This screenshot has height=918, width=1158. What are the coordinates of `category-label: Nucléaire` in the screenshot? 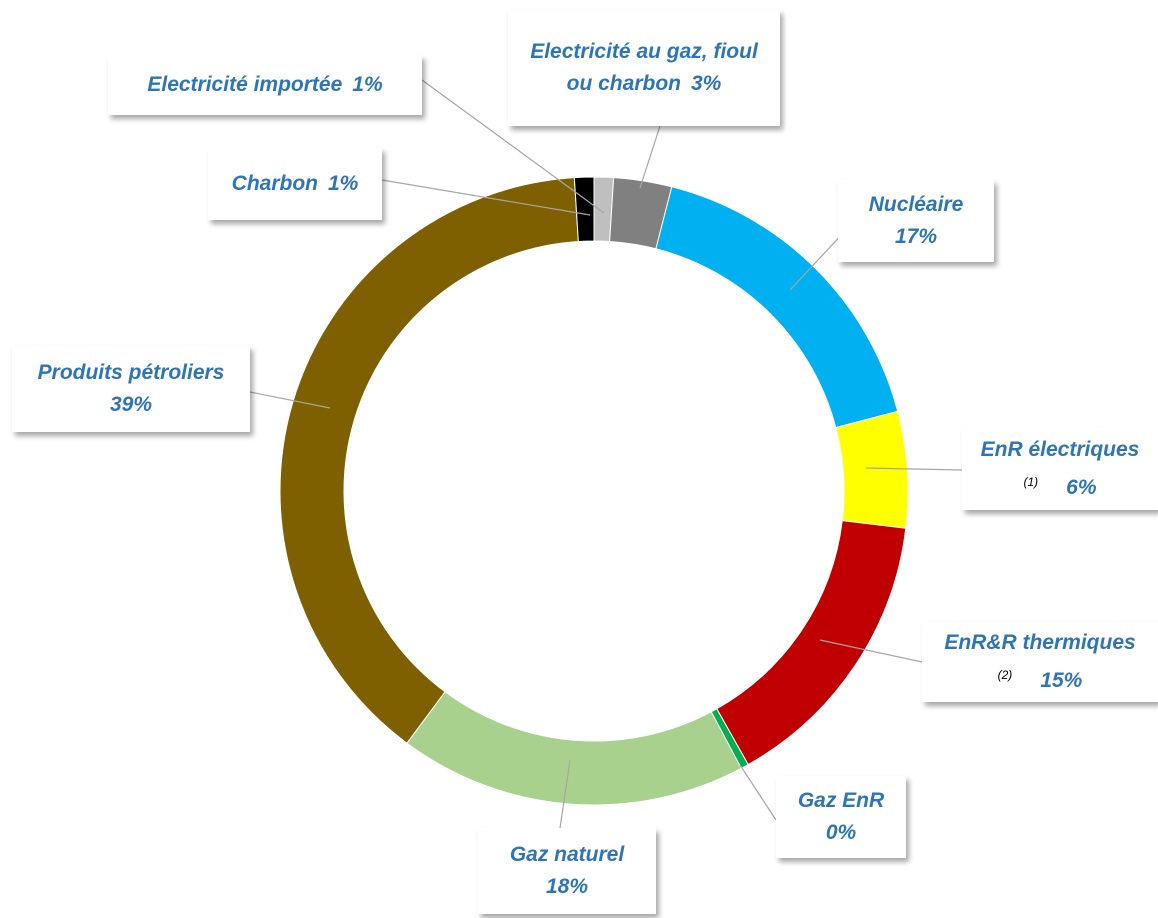 It's located at (916, 204).